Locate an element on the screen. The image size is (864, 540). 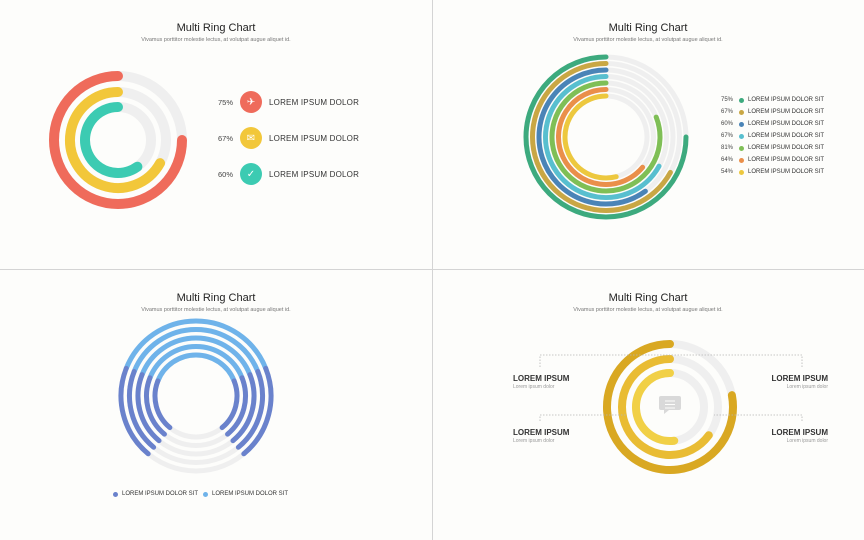
legend-percent: 54% is located at coordinates (727, 172).